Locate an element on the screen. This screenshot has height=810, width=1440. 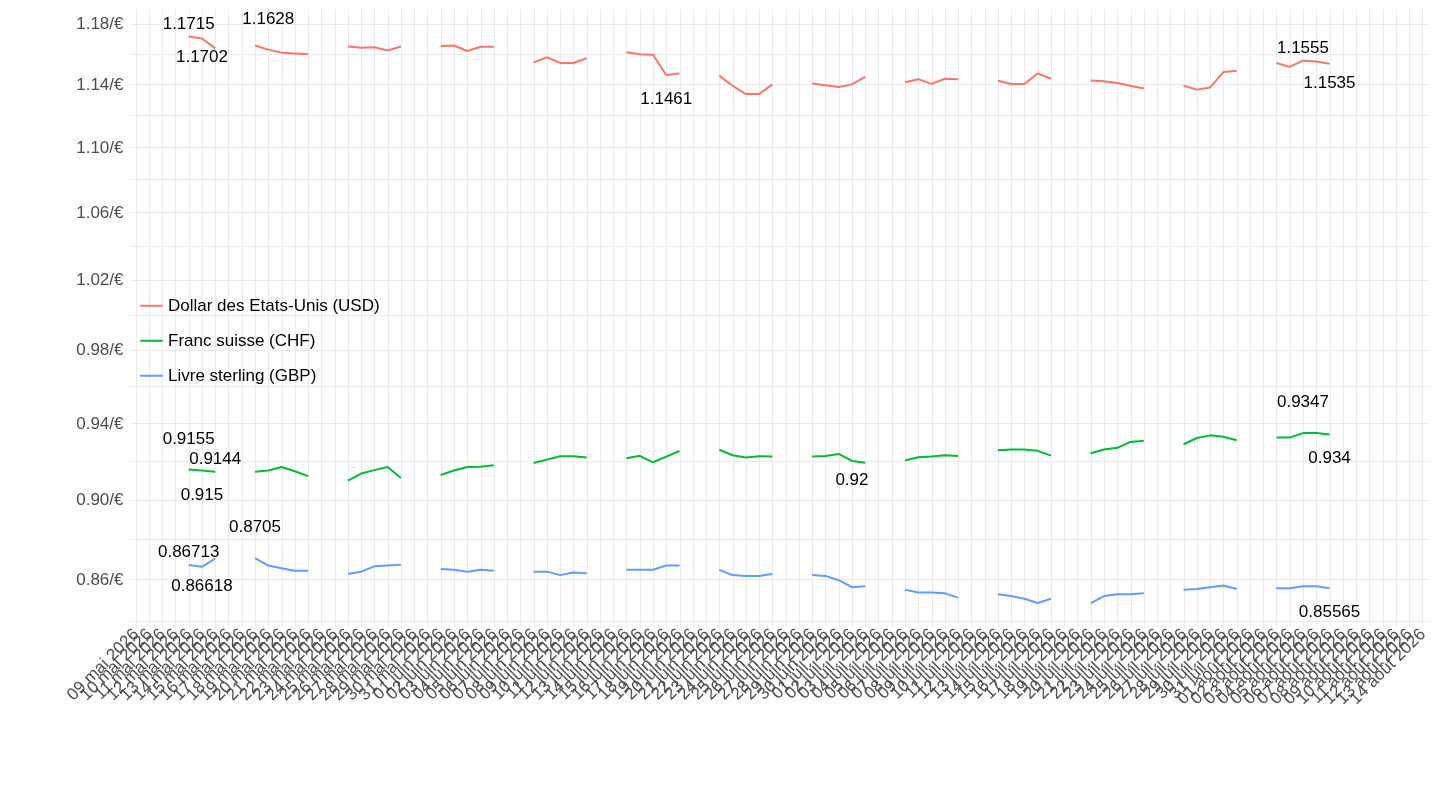
annotation: 0.85565 is located at coordinates (1329, 612).